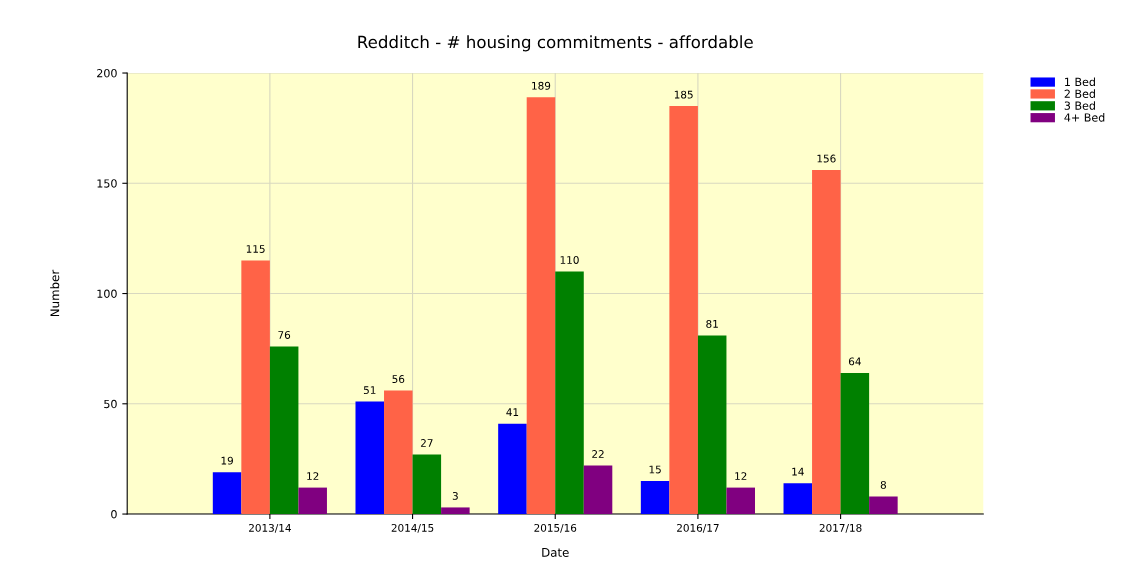  I want to click on data-label: 64, so click(854, 361).